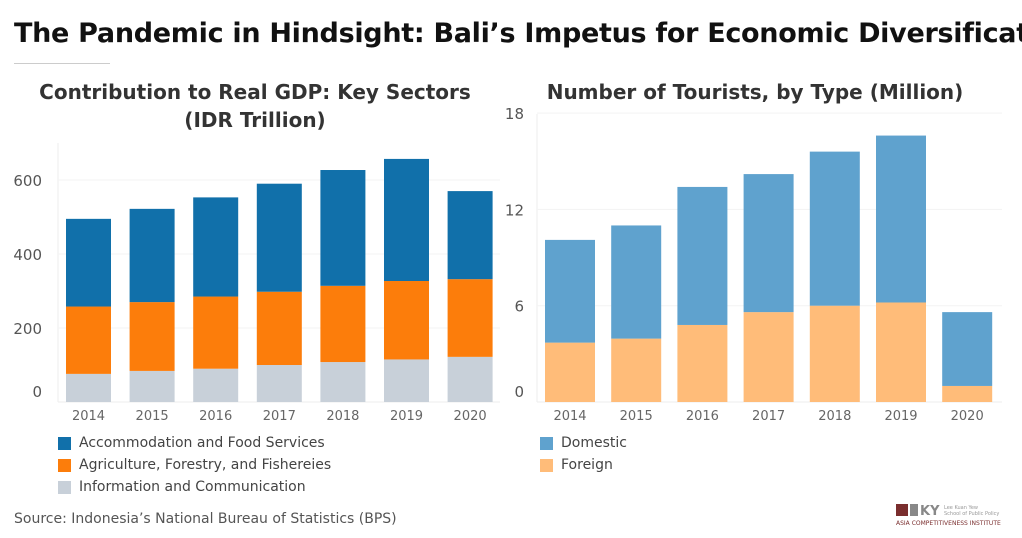 This screenshot has height=538, width=1022. Describe the element at coordinates (27, 255) in the screenshot. I see `y-tick-label: 400` at that location.